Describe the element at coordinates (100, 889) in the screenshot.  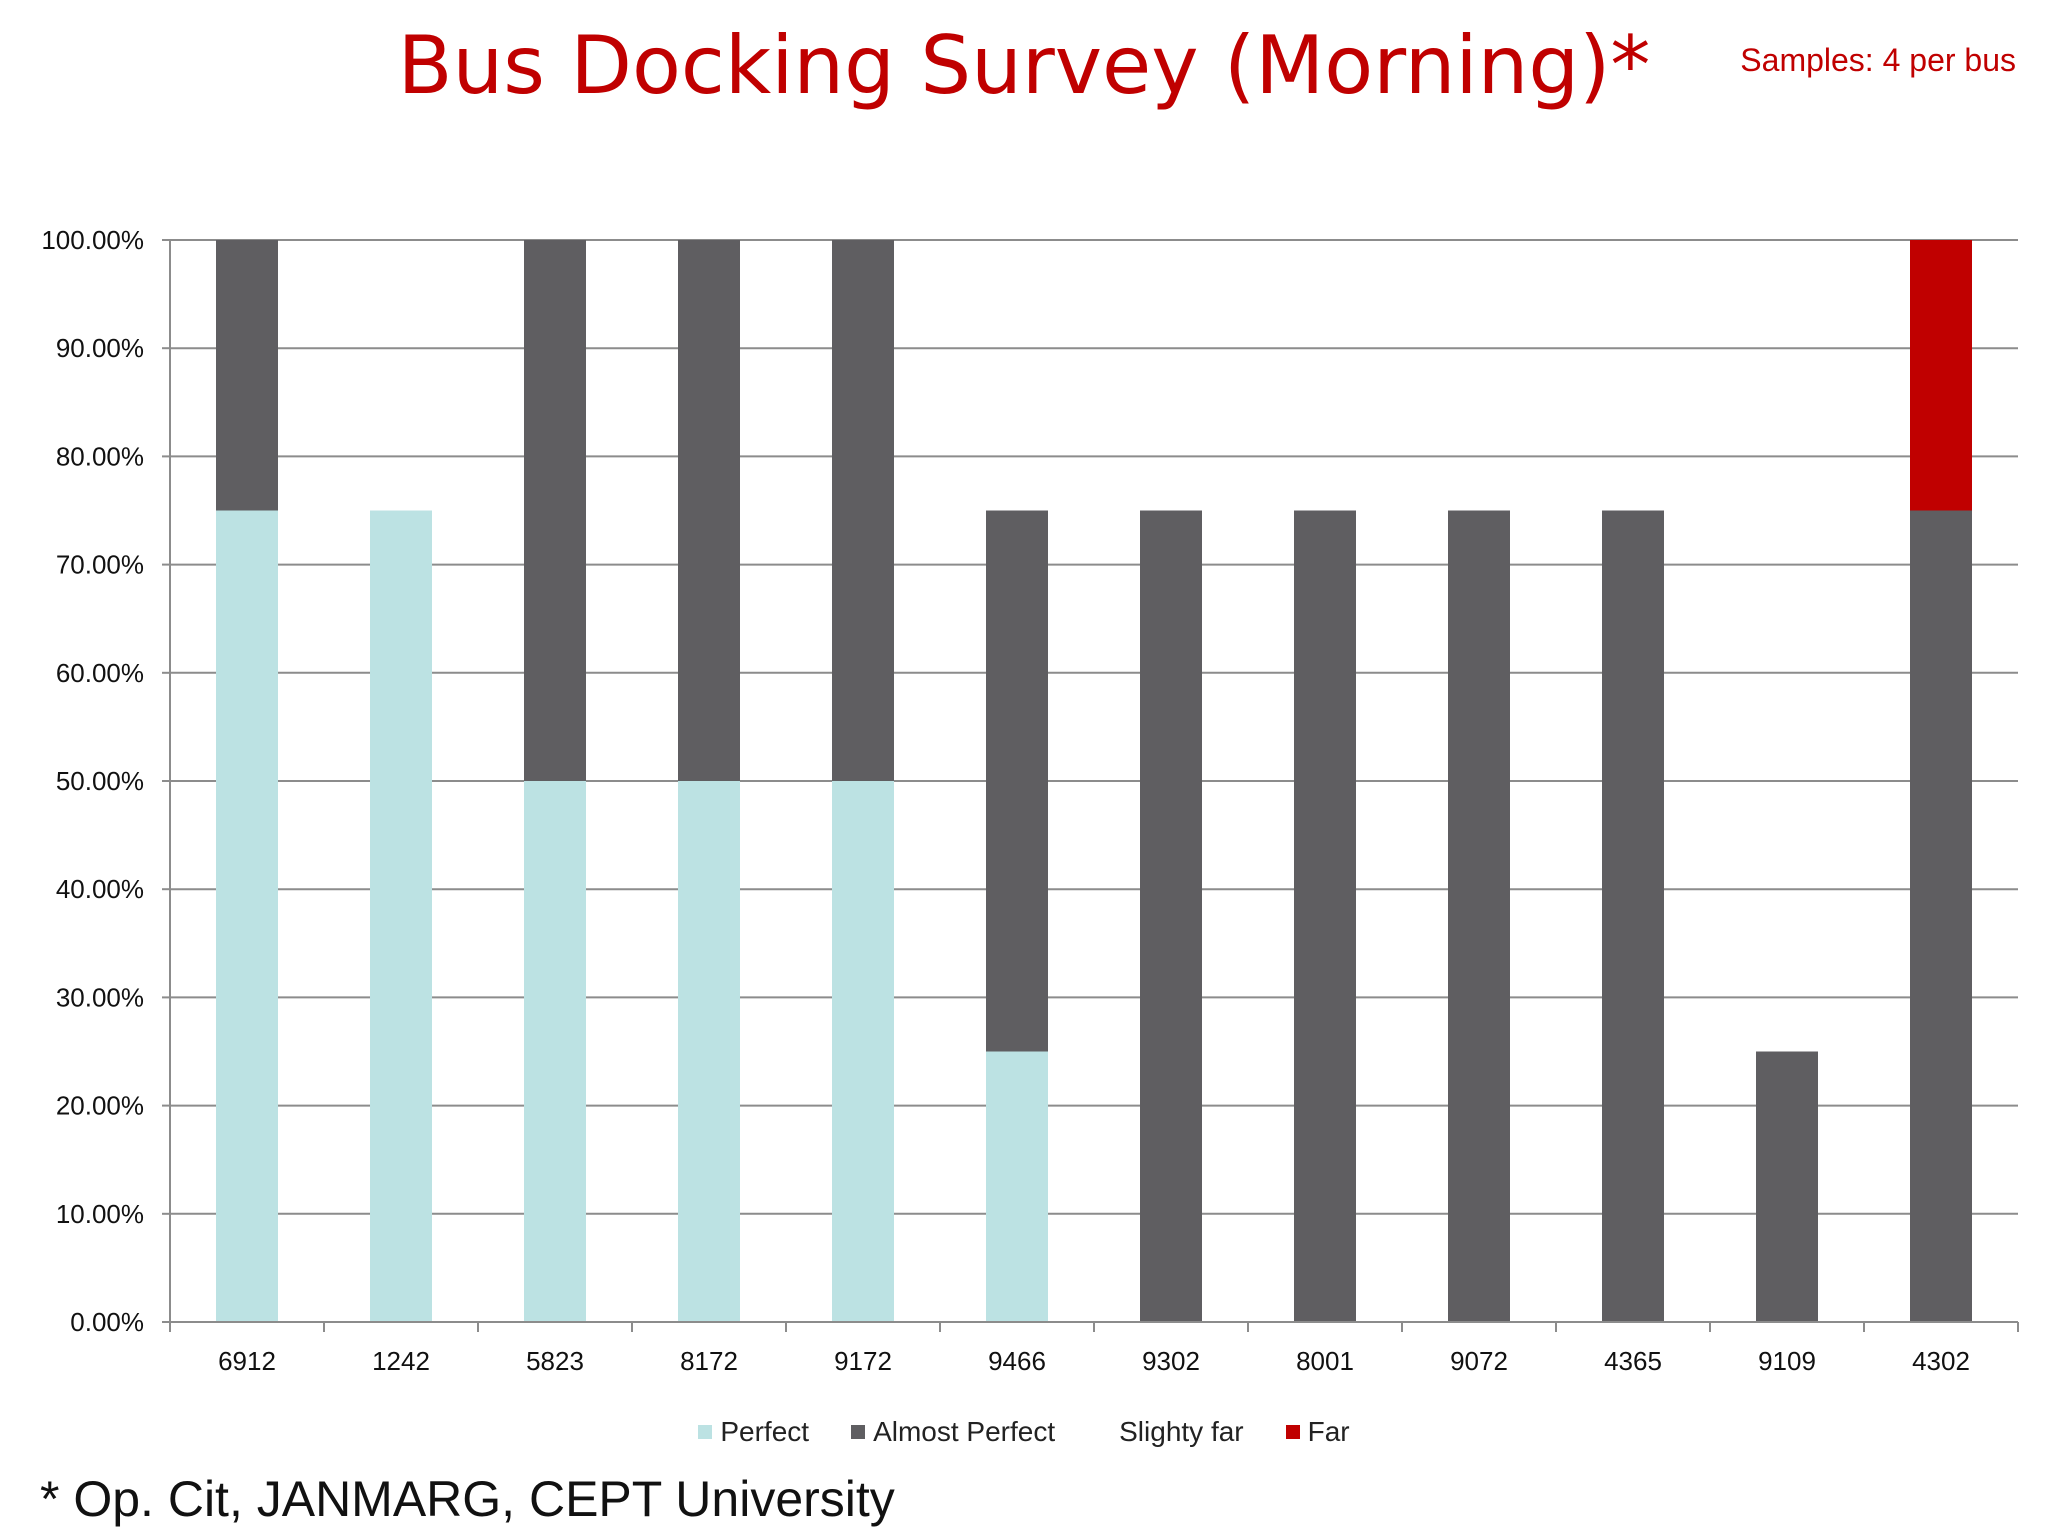
I see `y-tick-label: 40.00%` at that location.